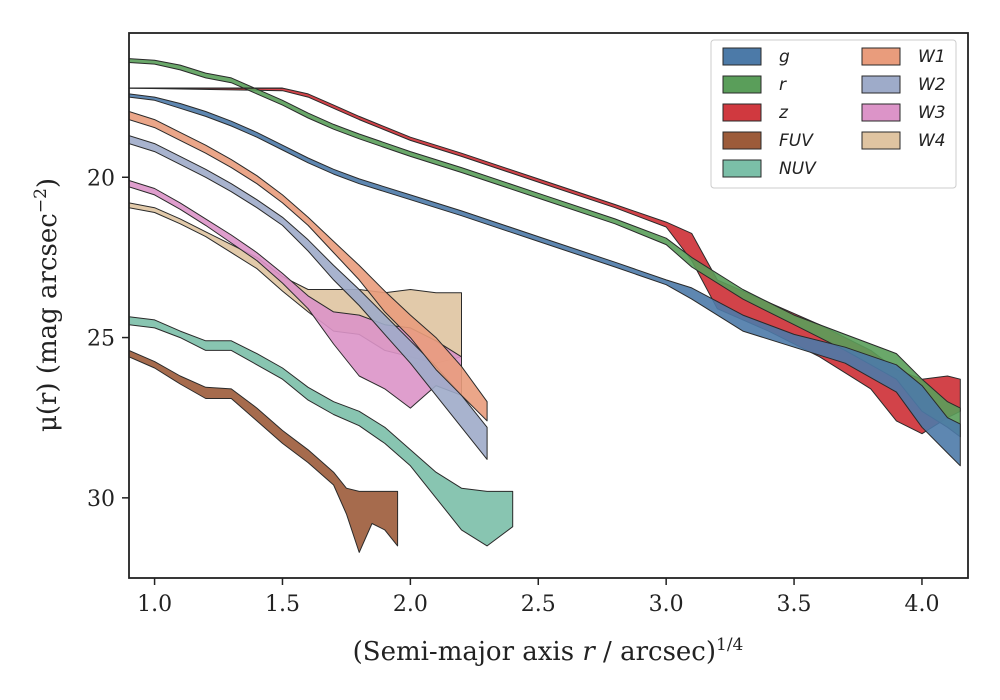 The image size is (1000, 700). What do you see at coordinates (798, 169) in the screenshot?
I see `legend-label-nuv: NUV` at bounding box center [798, 169].